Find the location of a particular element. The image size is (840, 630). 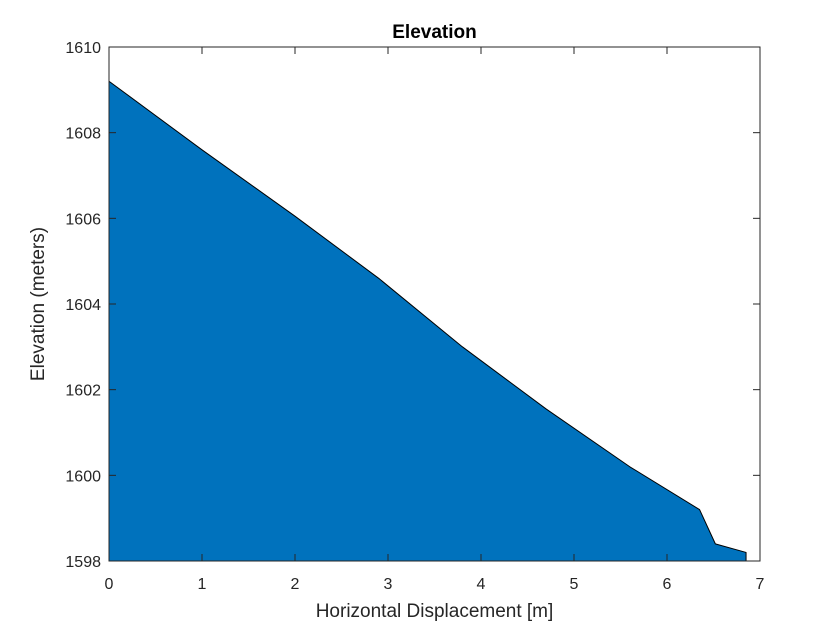

x-tick-label-1: 1 is located at coordinates (202, 584).